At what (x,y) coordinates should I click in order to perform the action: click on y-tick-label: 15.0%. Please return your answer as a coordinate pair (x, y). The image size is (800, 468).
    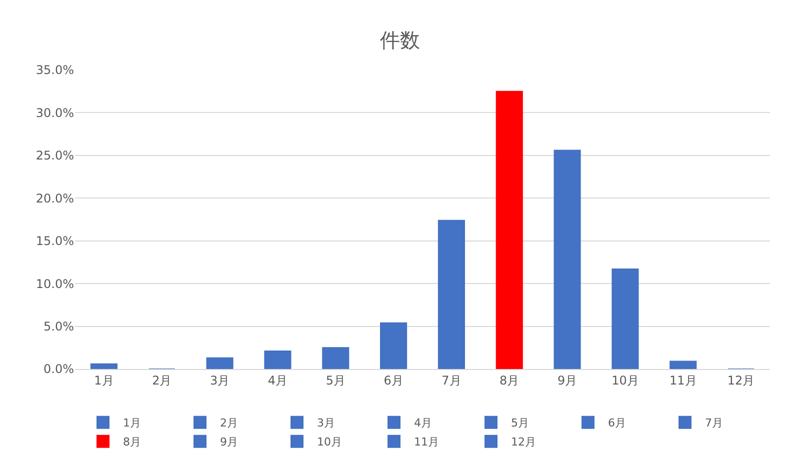
    Looking at the image, I should click on (55, 241).